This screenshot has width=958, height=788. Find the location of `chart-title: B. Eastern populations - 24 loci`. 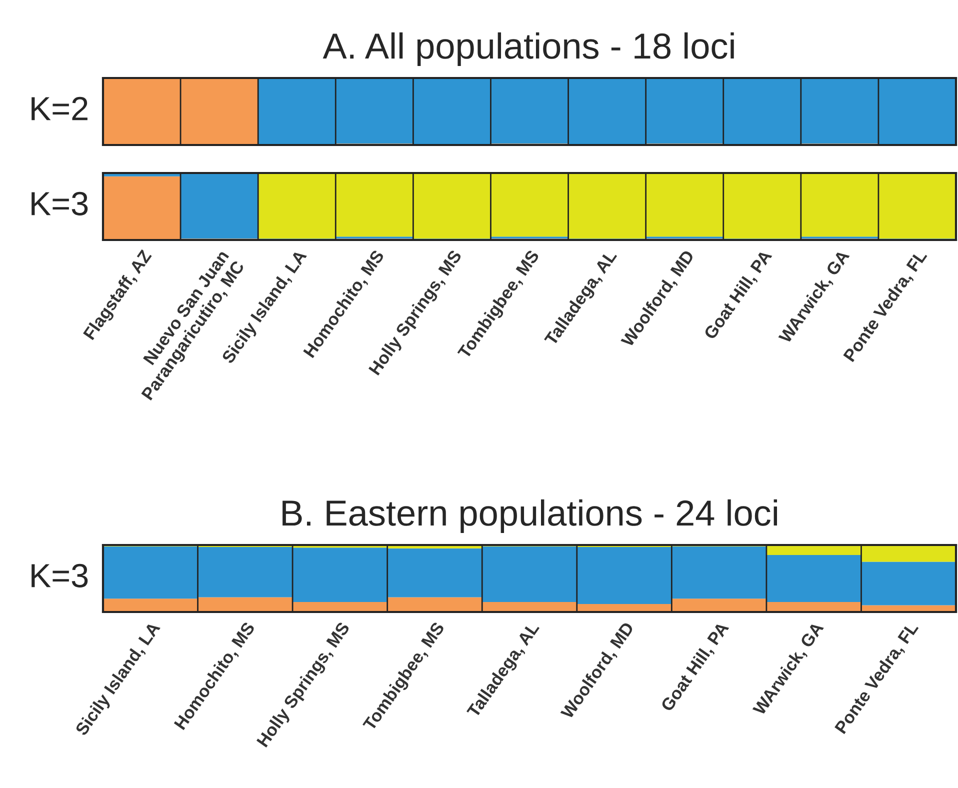

chart-title: B. Eastern populations - 24 loci is located at coordinates (529, 516).